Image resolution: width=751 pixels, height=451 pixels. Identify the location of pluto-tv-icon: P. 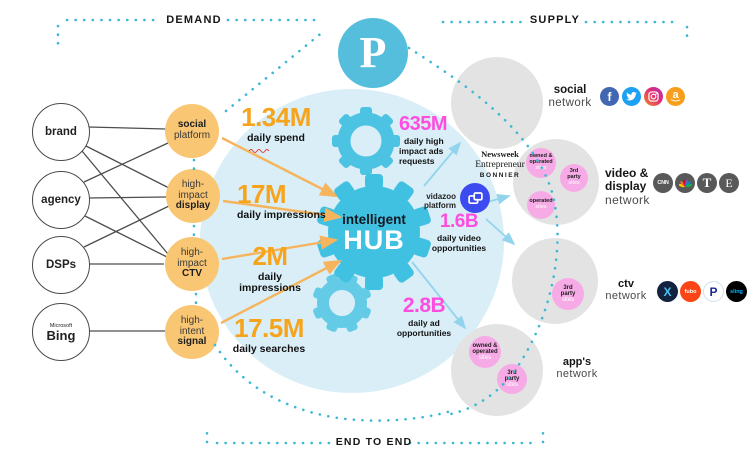
(713, 291).